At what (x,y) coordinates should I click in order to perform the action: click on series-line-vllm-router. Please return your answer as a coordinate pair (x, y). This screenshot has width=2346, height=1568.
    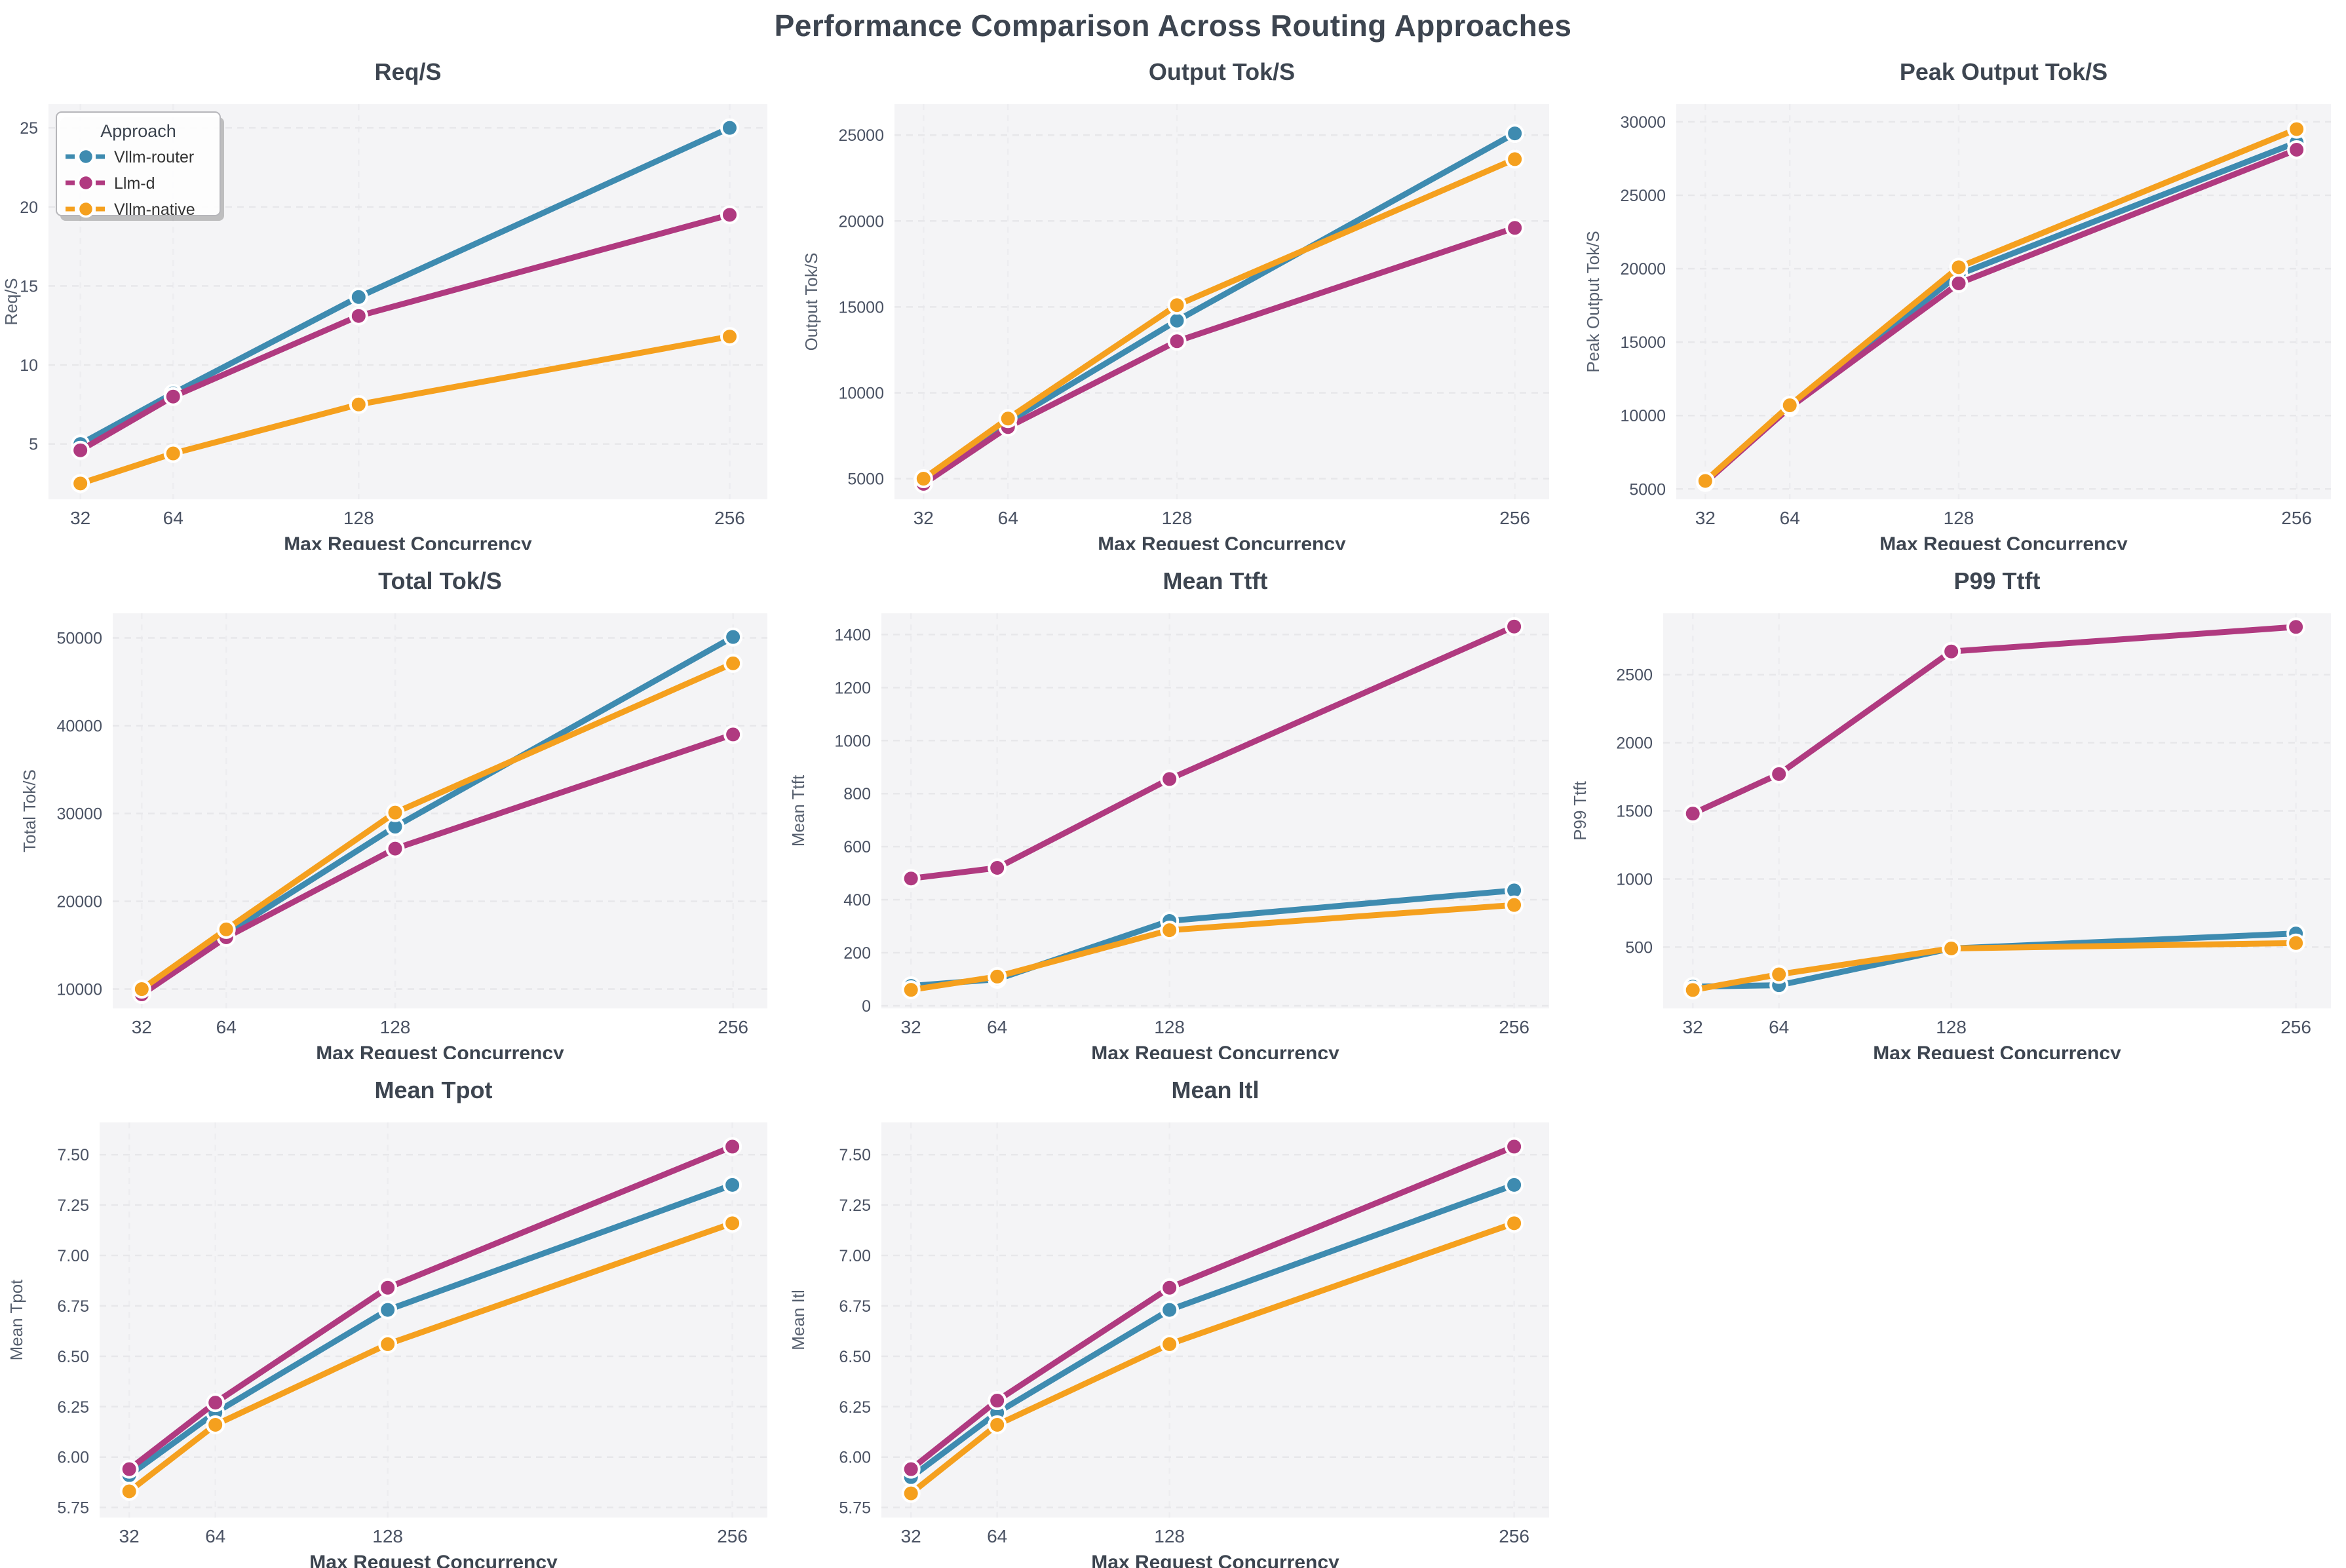
    Looking at the image, I should click on (431, 1330).